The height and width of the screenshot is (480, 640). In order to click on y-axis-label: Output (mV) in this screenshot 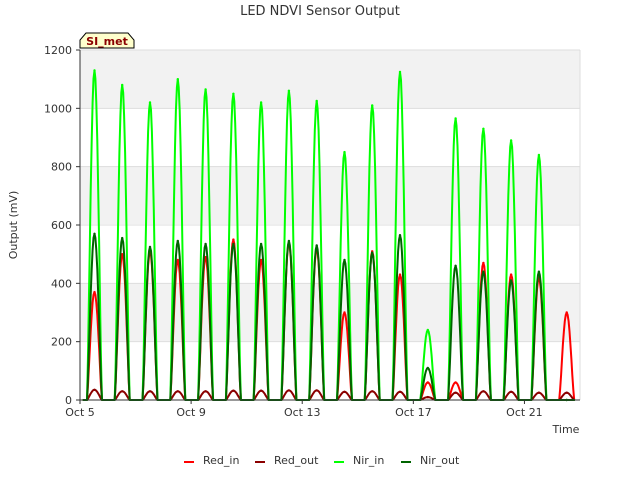, I will do `click(13, 225)`.